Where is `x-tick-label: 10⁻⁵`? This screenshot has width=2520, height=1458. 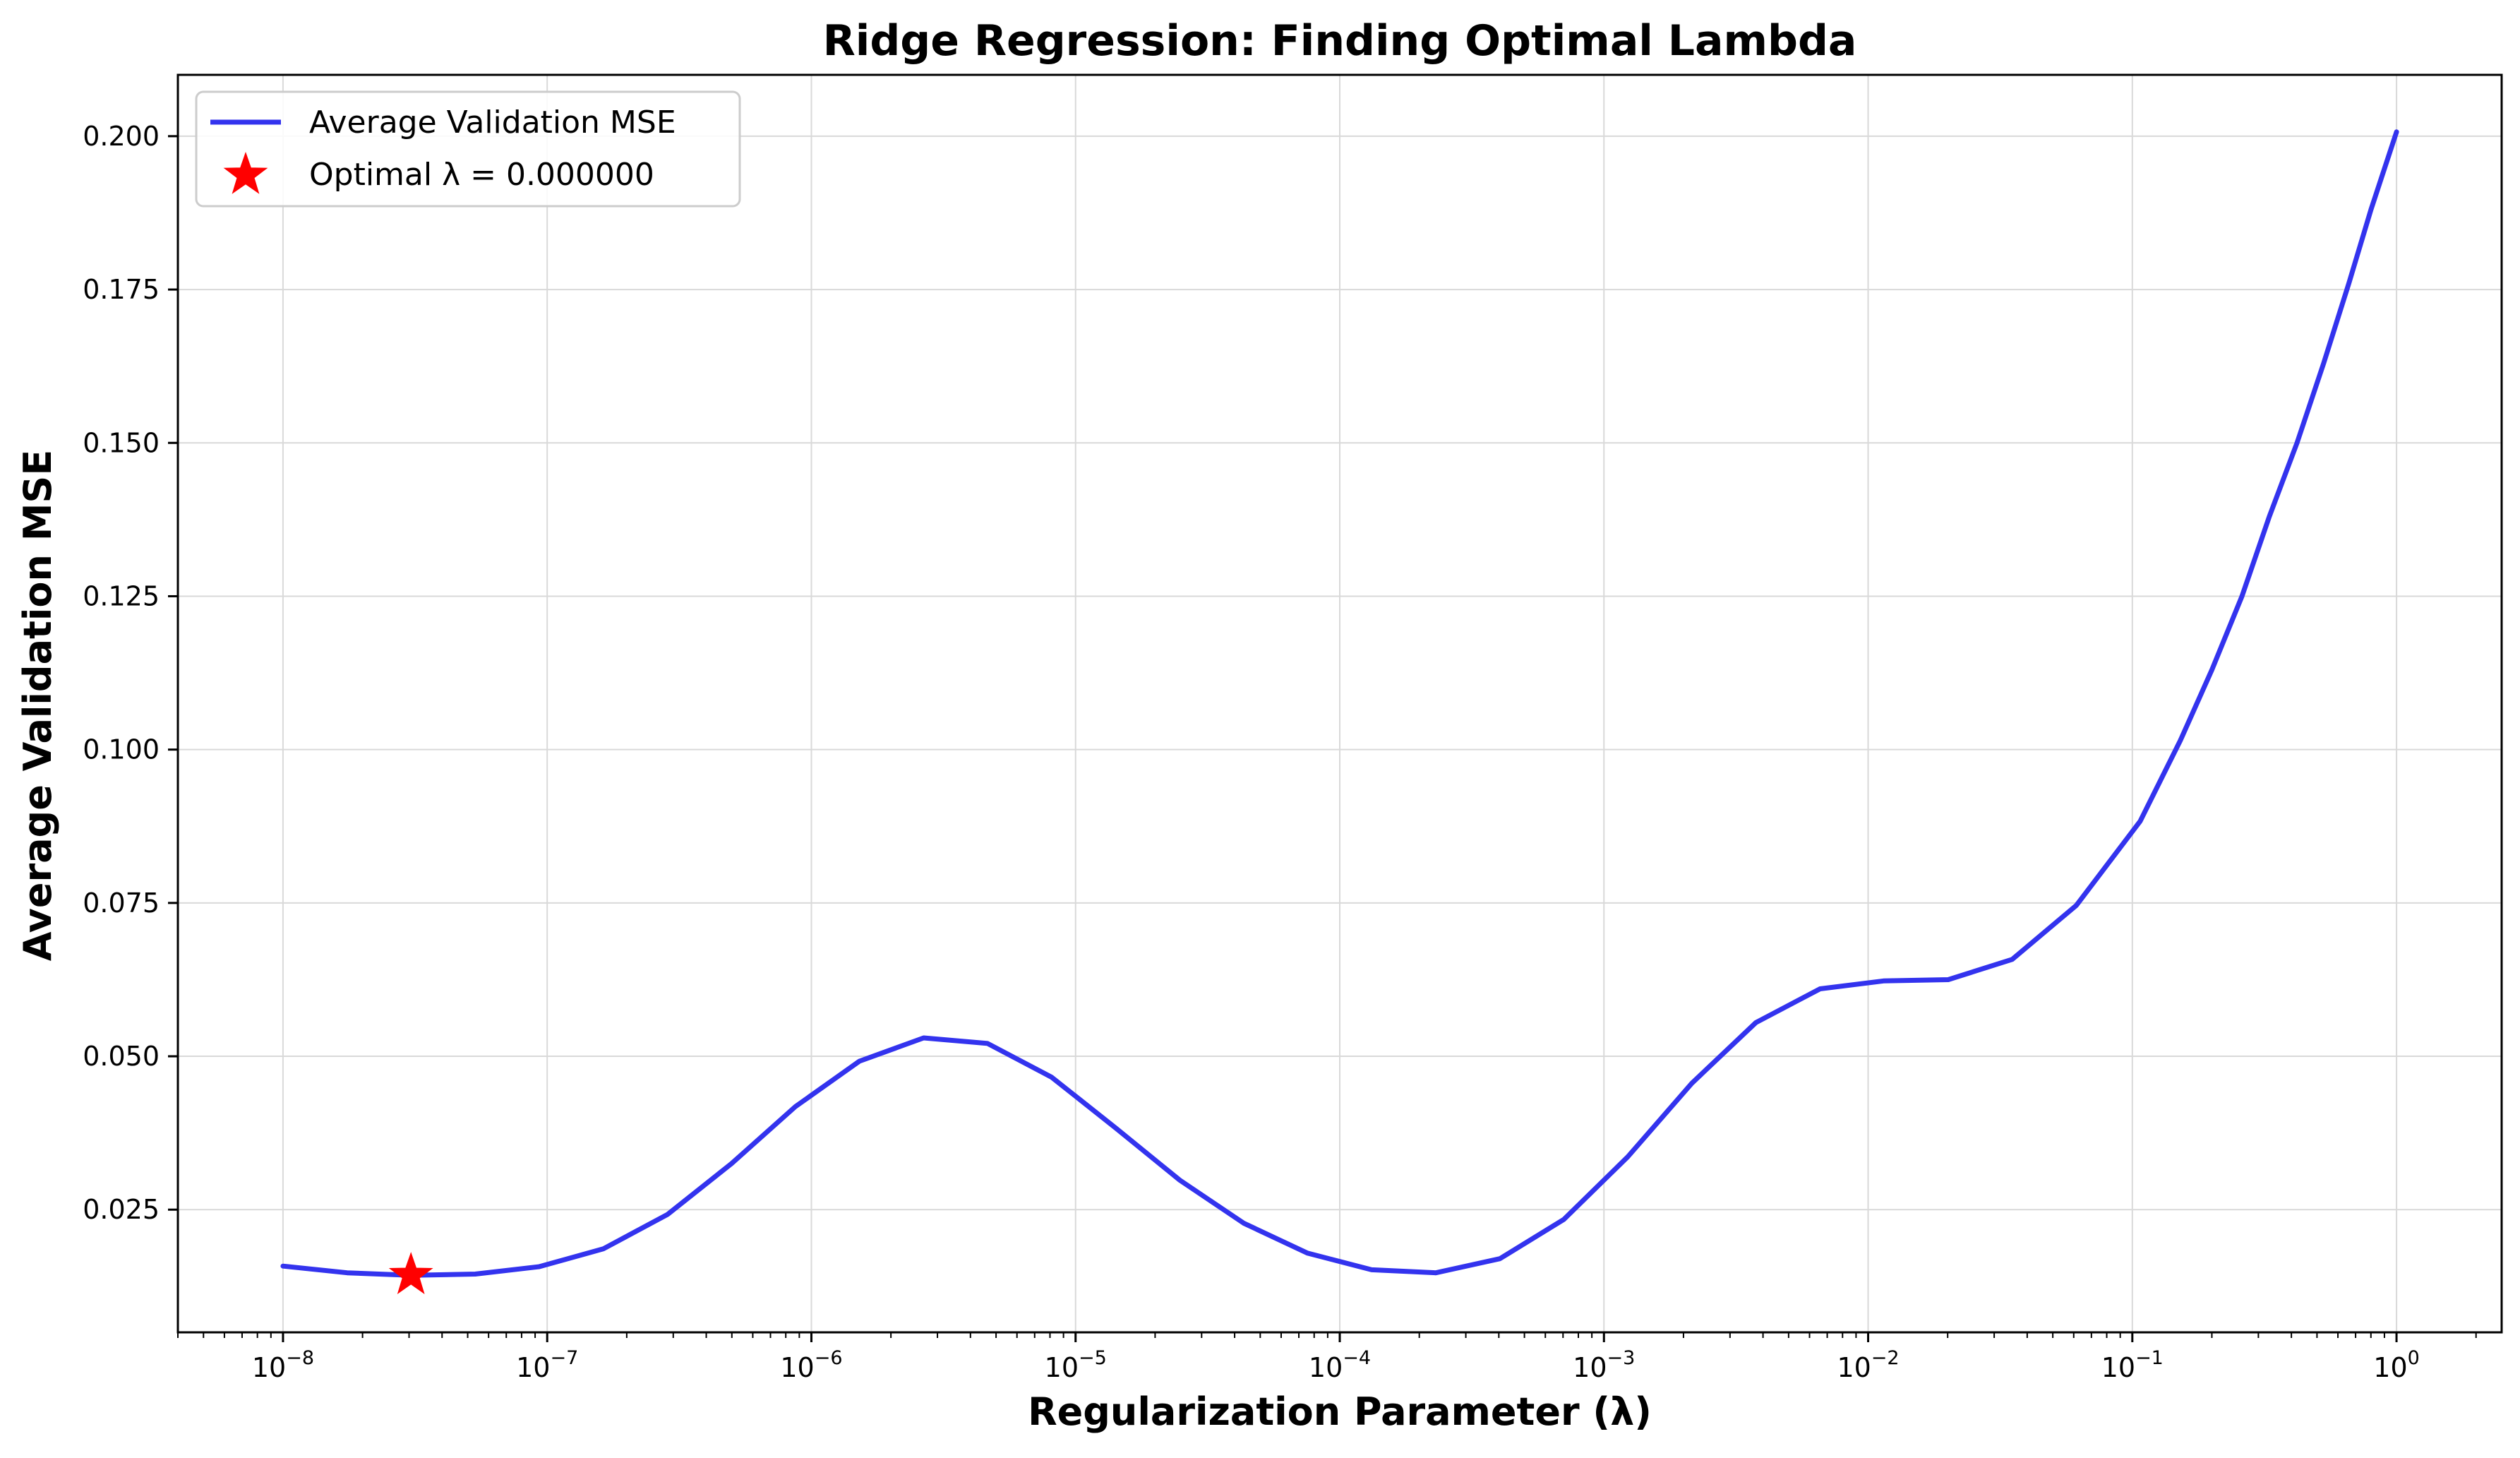 x-tick-label: 10⁻⁵ is located at coordinates (1076, 1365).